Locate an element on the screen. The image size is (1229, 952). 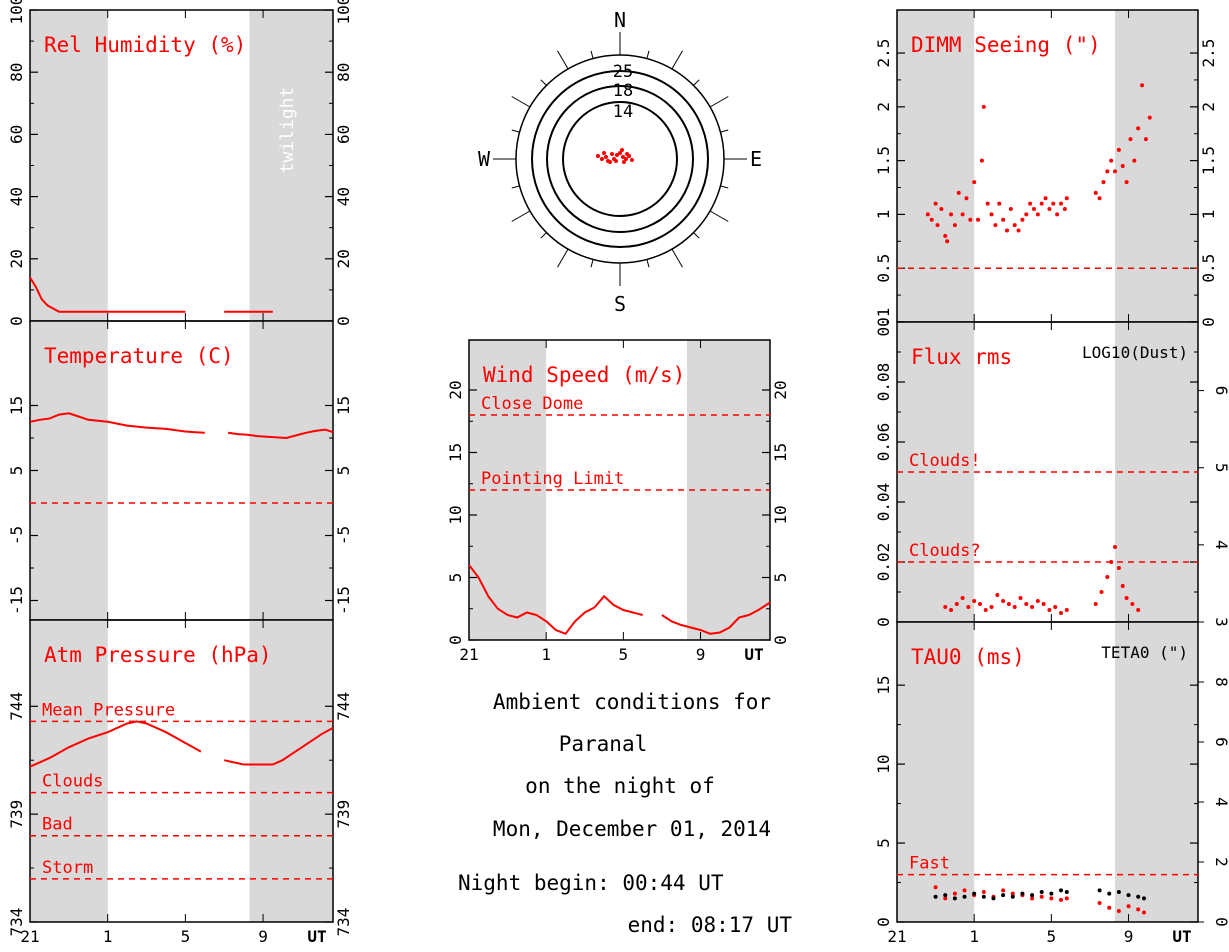
y-tick-label: 0 is located at coordinates (455, 640).